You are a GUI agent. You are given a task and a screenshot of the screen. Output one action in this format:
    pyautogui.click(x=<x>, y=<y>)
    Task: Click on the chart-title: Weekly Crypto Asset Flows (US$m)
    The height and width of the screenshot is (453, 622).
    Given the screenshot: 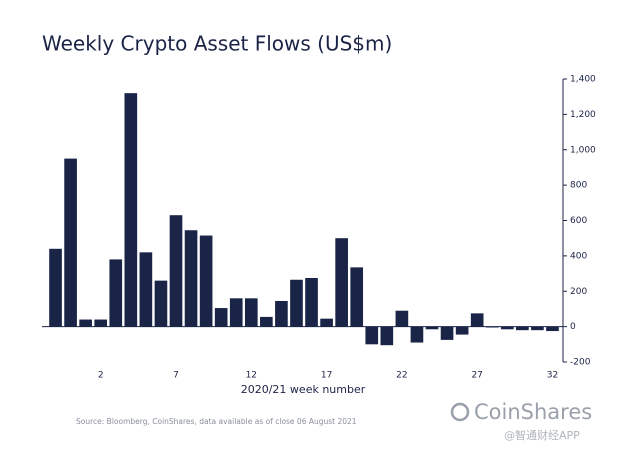 What is the action you would take?
    pyautogui.click(x=217, y=44)
    